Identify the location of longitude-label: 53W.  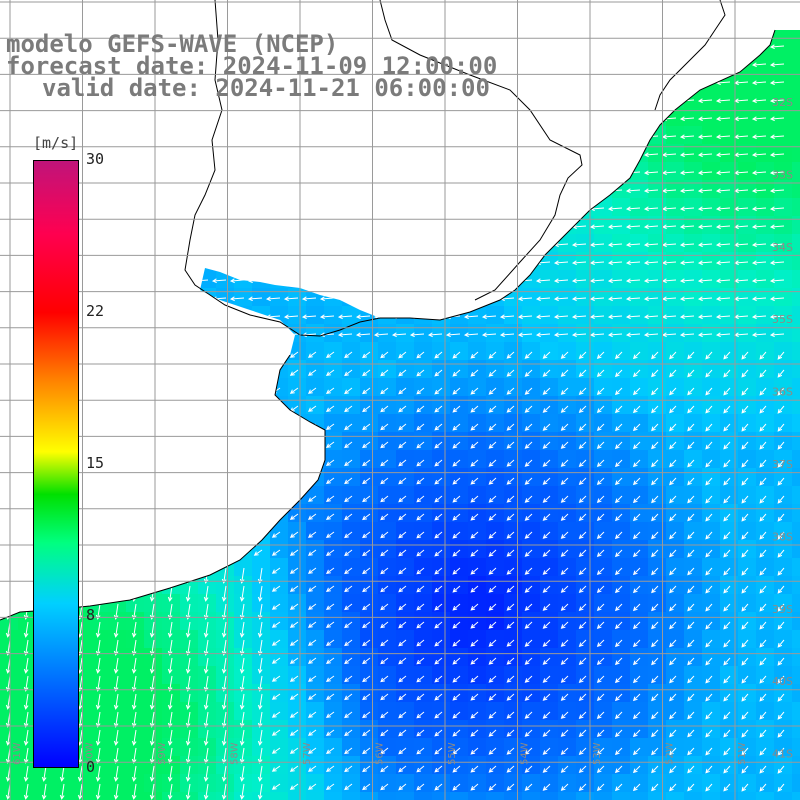
(597, 753).